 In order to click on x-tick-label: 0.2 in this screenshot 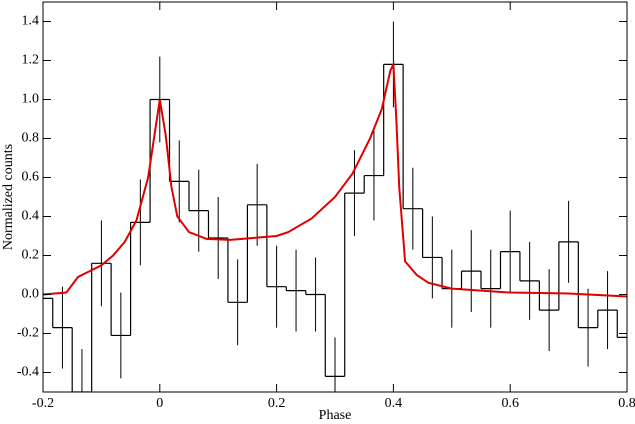, I will do `click(277, 403)`.